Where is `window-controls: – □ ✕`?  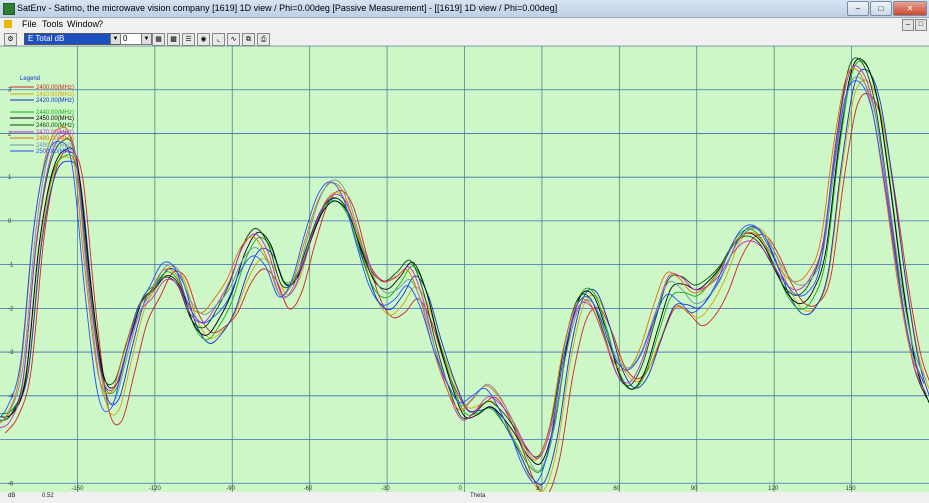
window-controls: – □ ✕ is located at coordinates (886, 8).